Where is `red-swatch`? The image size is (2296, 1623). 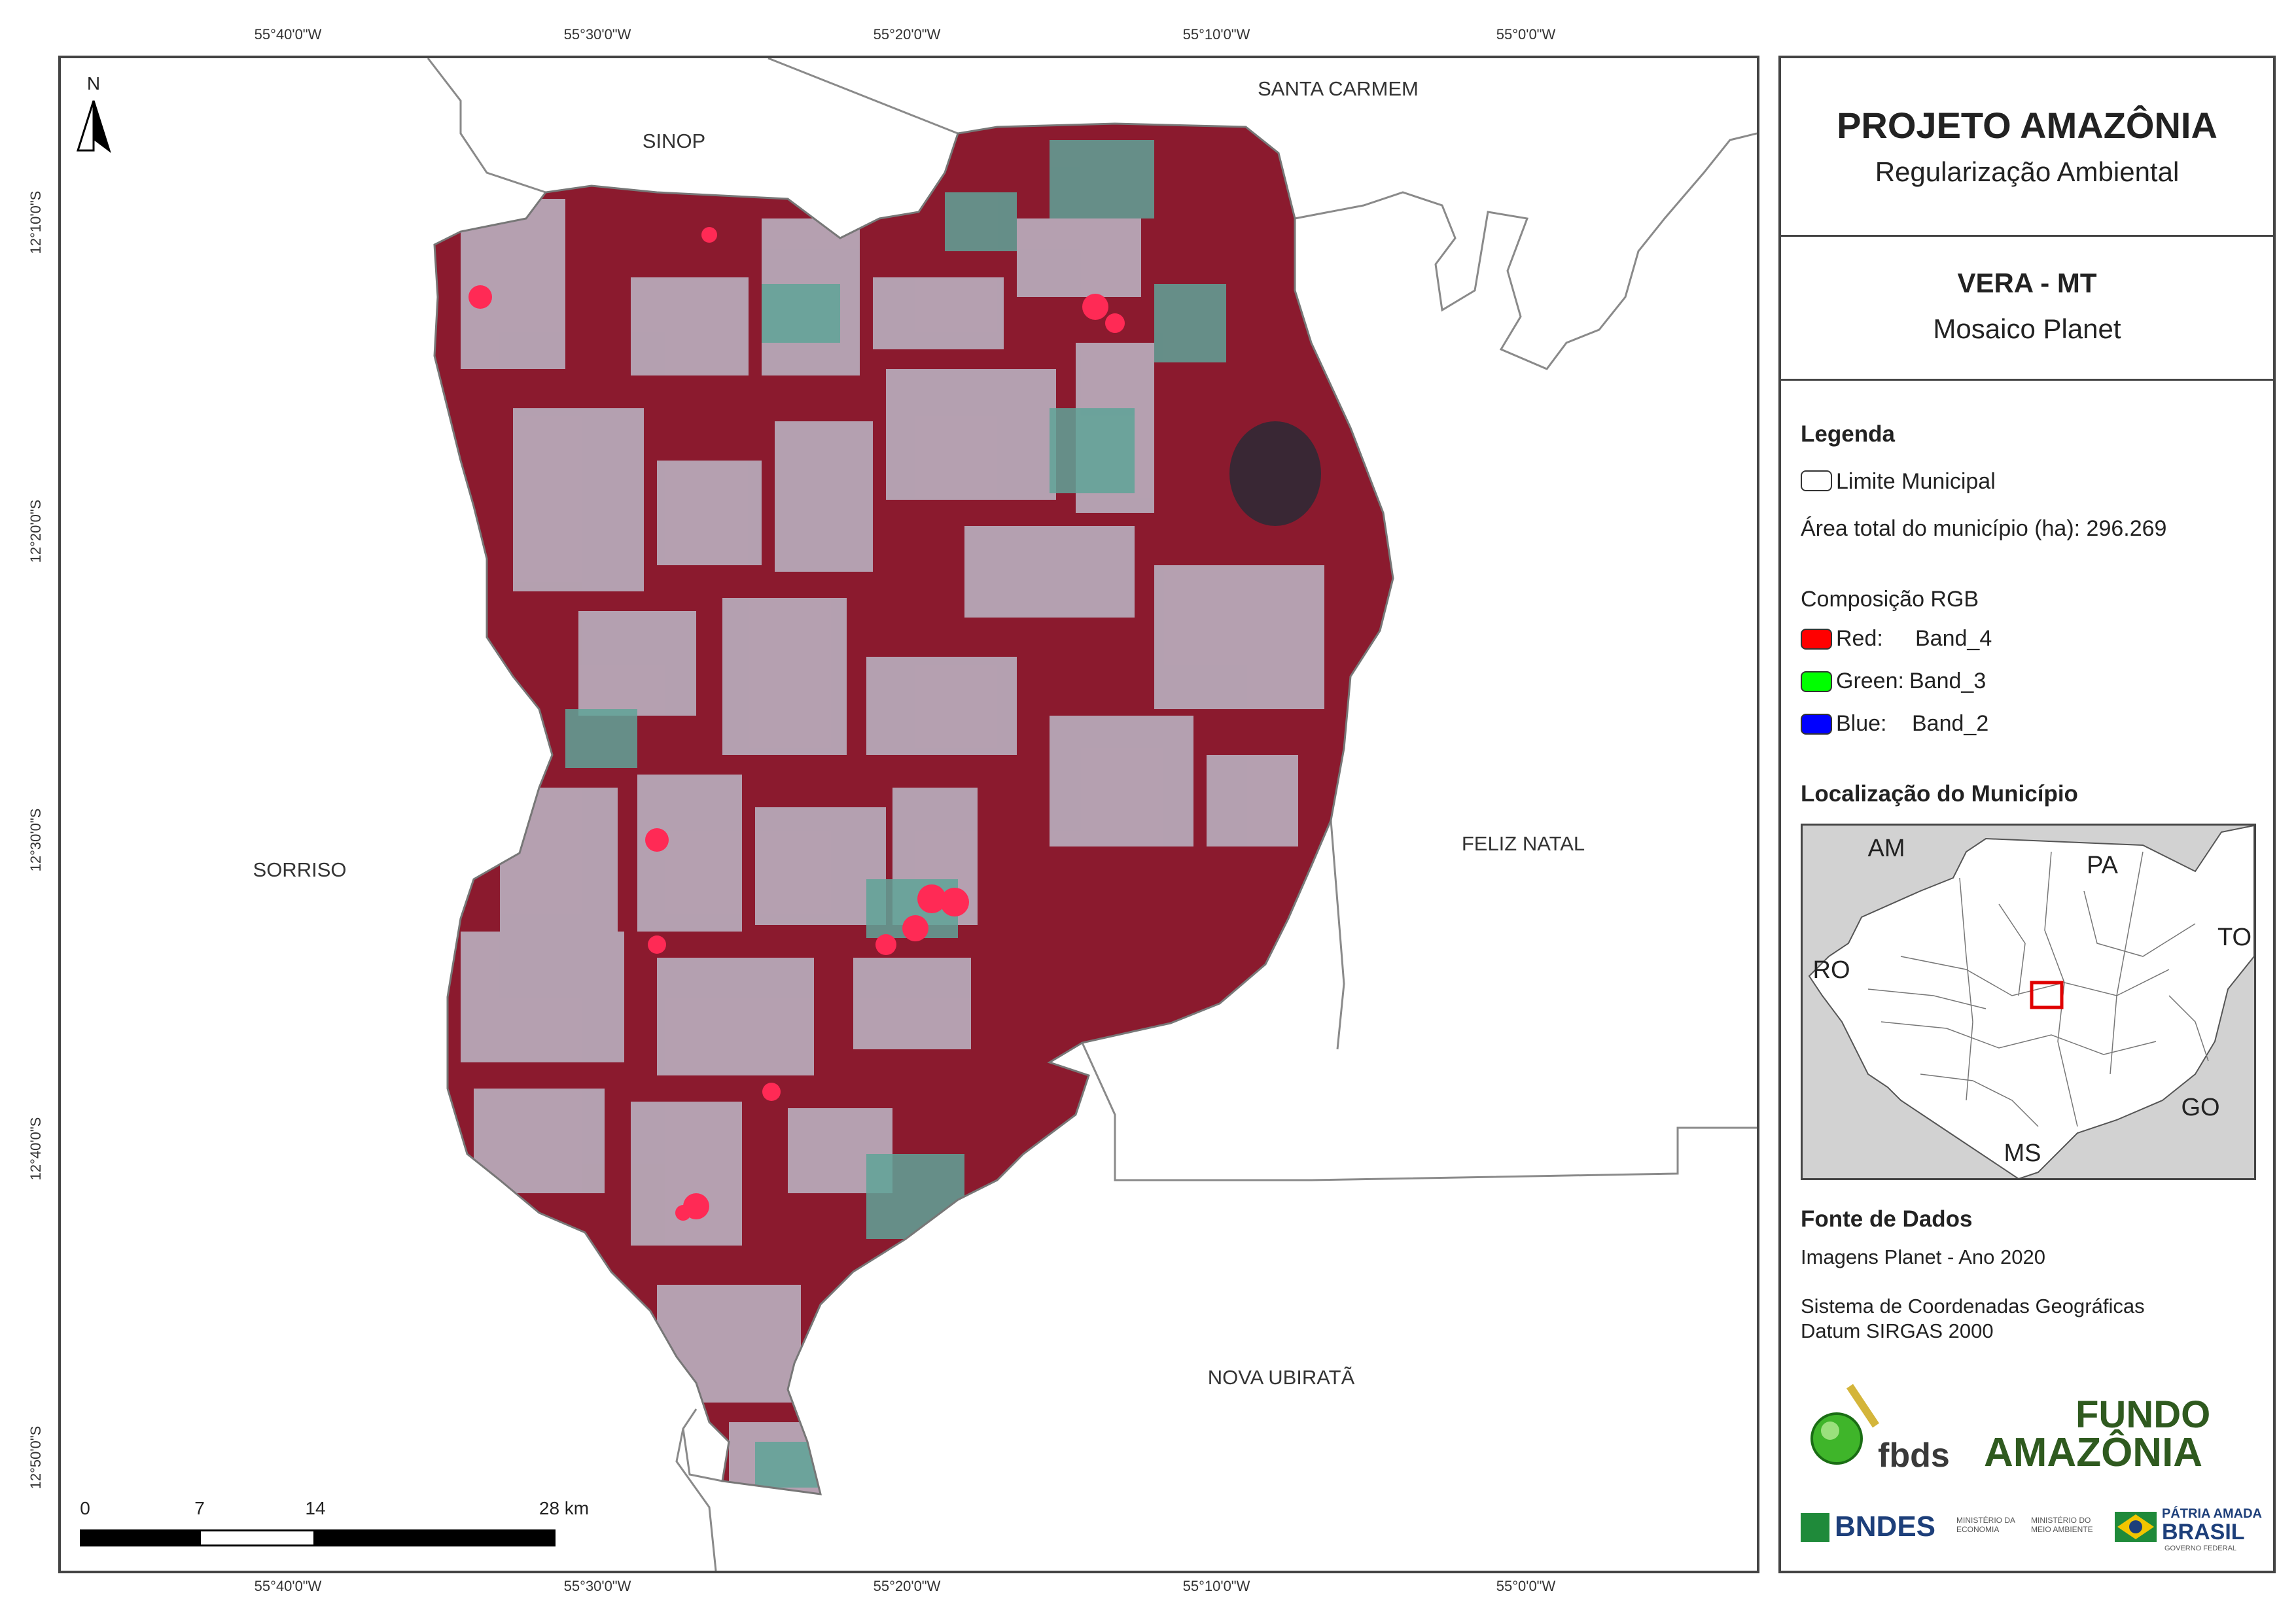 red-swatch is located at coordinates (1816, 639).